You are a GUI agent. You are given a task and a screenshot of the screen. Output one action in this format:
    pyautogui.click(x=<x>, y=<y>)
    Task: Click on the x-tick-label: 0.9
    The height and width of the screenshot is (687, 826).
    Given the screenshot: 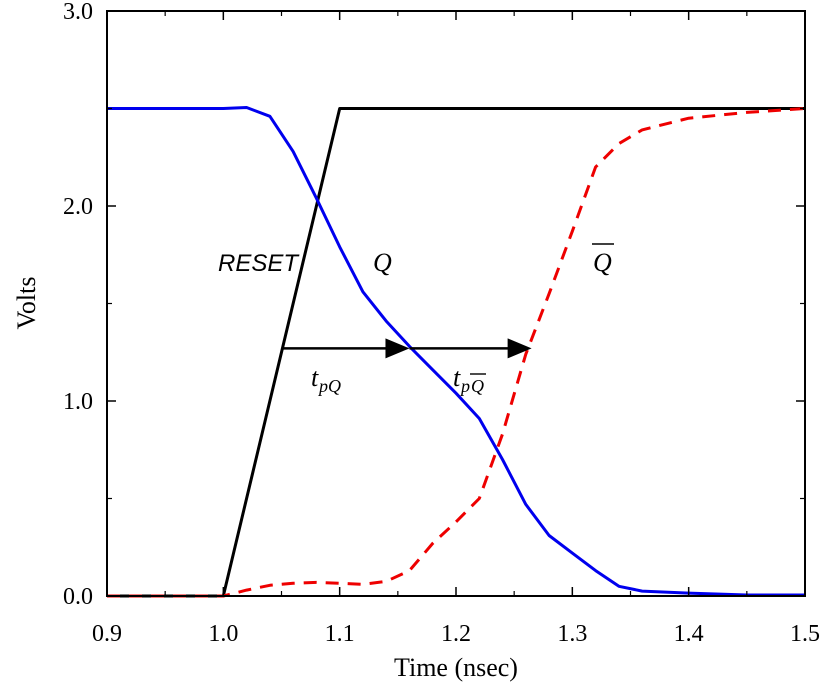 What is the action you would take?
    pyautogui.click(x=107, y=634)
    